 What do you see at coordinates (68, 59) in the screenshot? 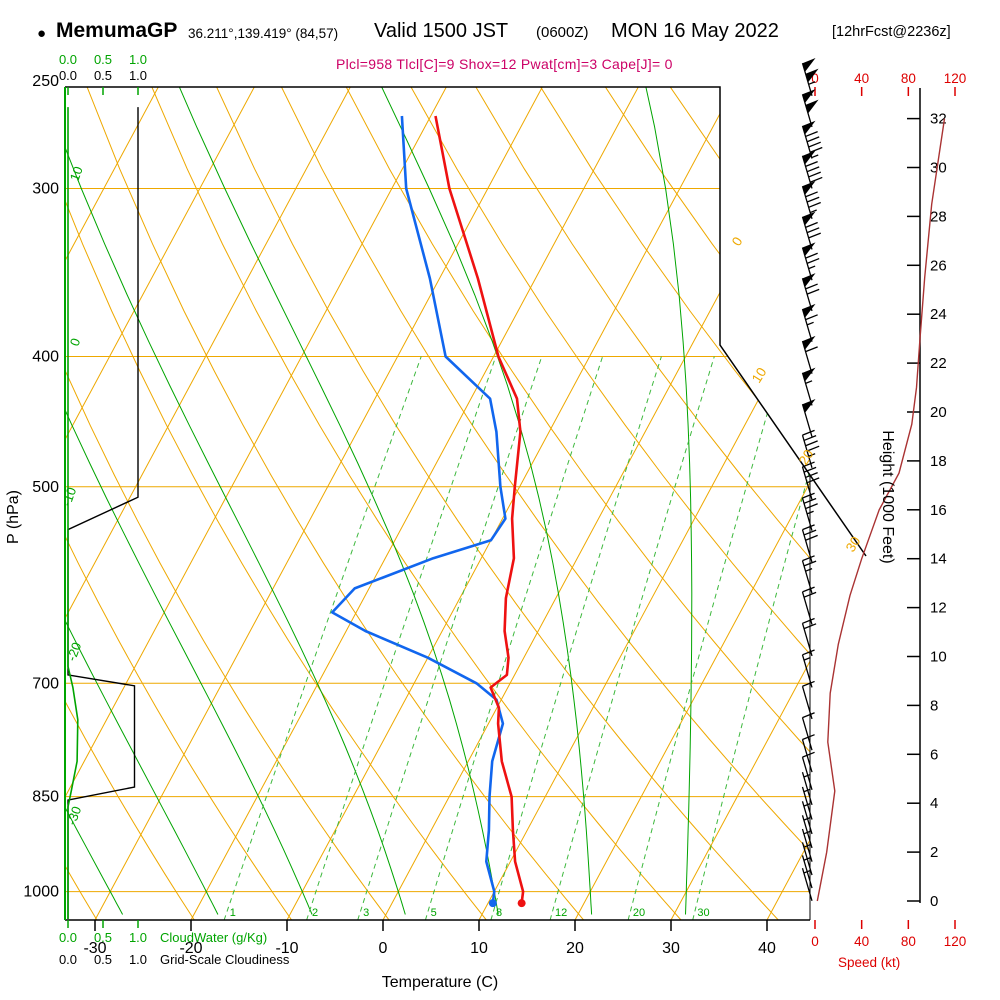
I see `cloudwater-scale-0: 0.0` at bounding box center [68, 59].